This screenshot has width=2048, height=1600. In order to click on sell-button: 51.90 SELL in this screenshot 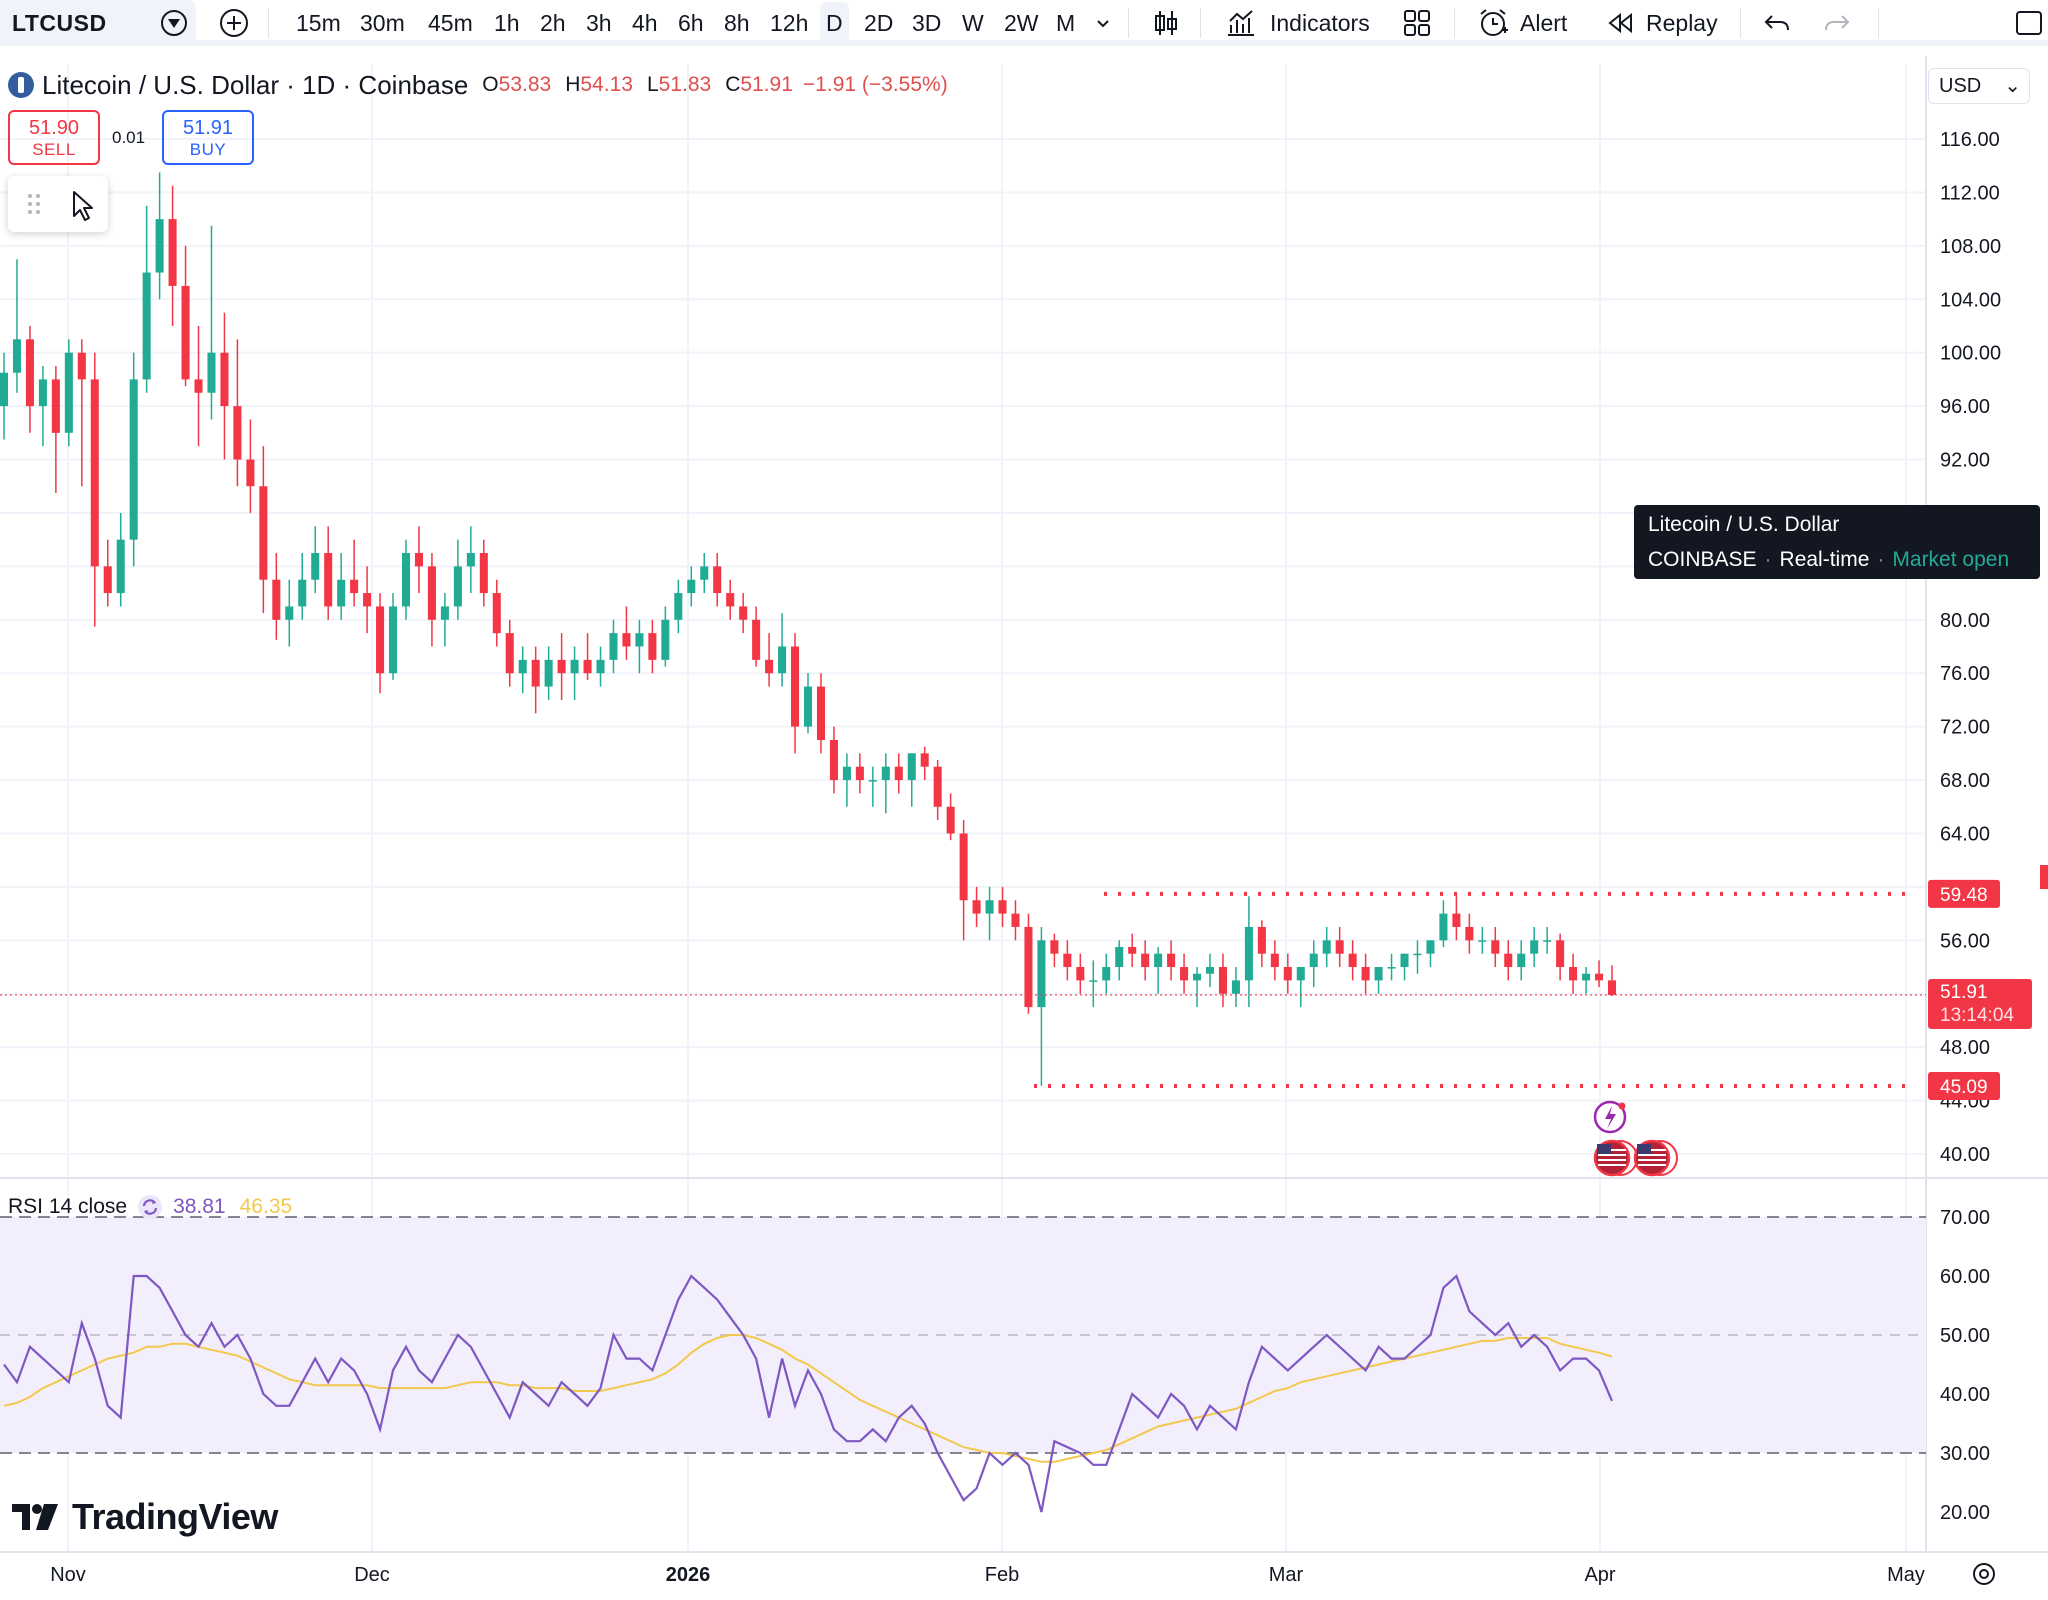, I will do `click(54, 137)`.